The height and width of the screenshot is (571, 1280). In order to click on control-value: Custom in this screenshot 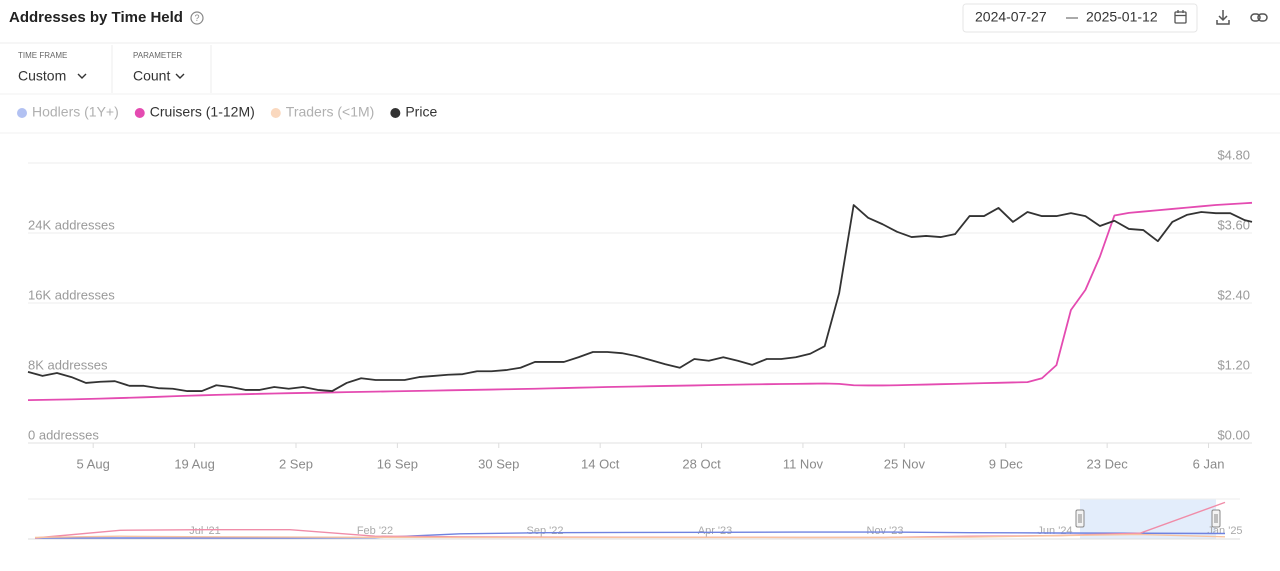, I will do `click(42, 76)`.